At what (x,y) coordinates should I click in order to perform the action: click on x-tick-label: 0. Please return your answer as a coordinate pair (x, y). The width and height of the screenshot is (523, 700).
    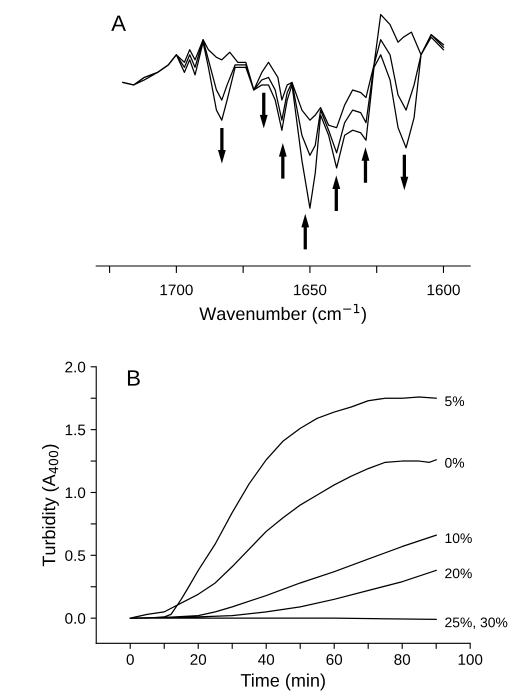
    Looking at the image, I should click on (130, 659).